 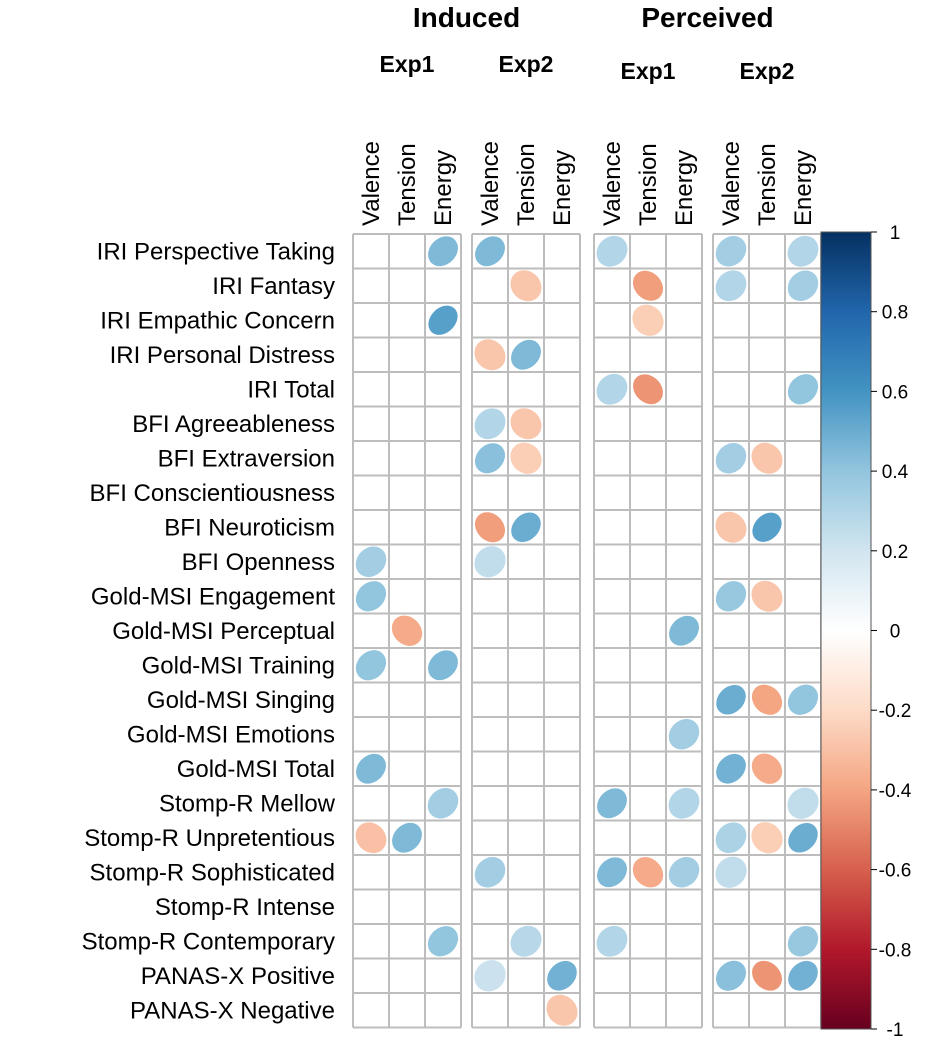 I want to click on correlation-ellipse-iri-empathic-concern-tension, so click(x=648, y=320).